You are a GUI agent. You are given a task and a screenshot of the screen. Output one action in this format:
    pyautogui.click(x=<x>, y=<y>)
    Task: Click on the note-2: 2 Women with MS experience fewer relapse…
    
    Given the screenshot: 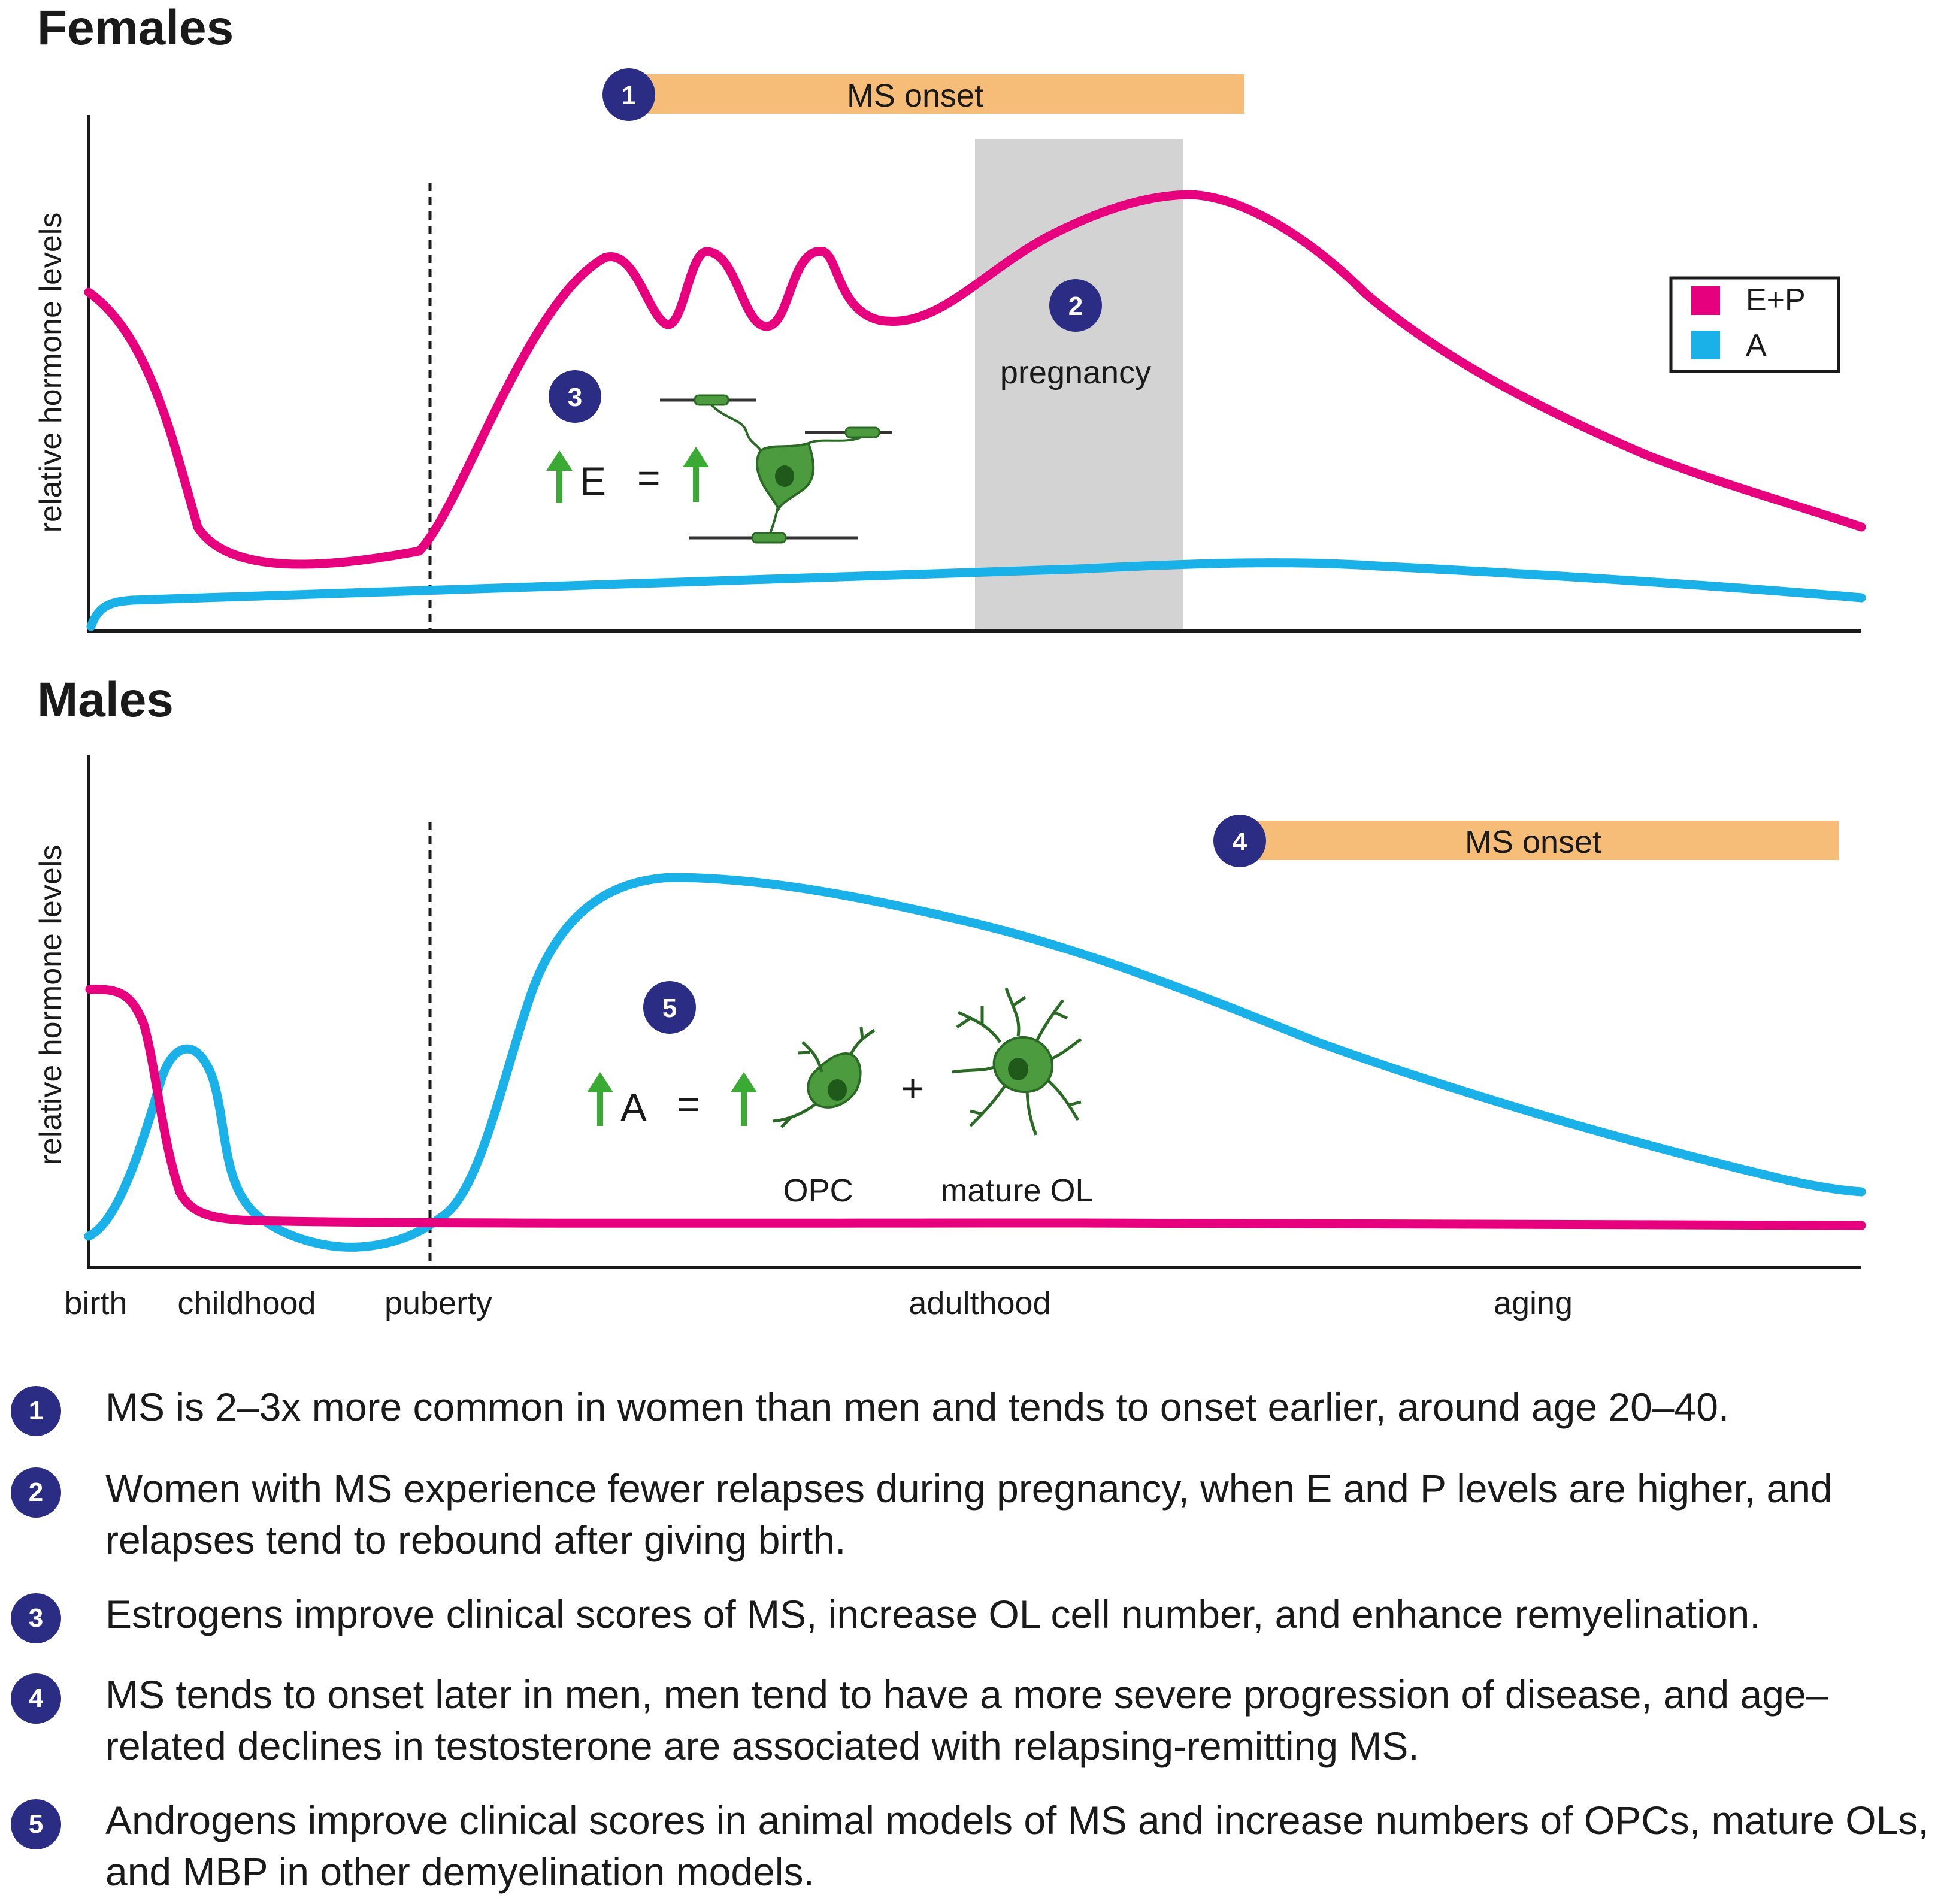 What is the action you would take?
    pyautogui.click(x=974, y=1516)
    